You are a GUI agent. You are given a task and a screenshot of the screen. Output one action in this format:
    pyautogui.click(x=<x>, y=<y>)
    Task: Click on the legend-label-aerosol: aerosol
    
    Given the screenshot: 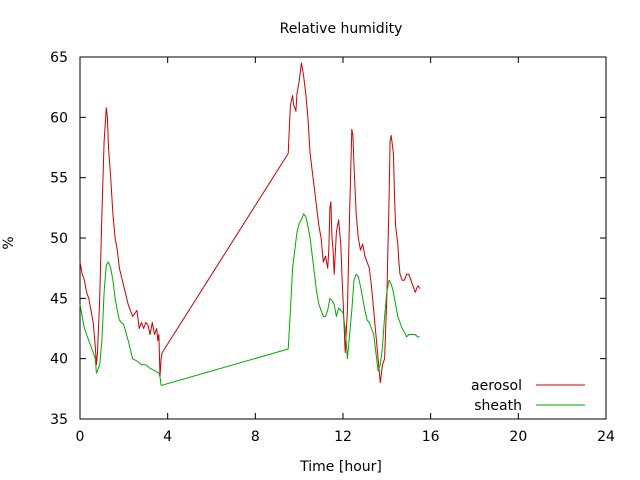 What is the action you would take?
    pyautogui.click(x=496, y=386)
    